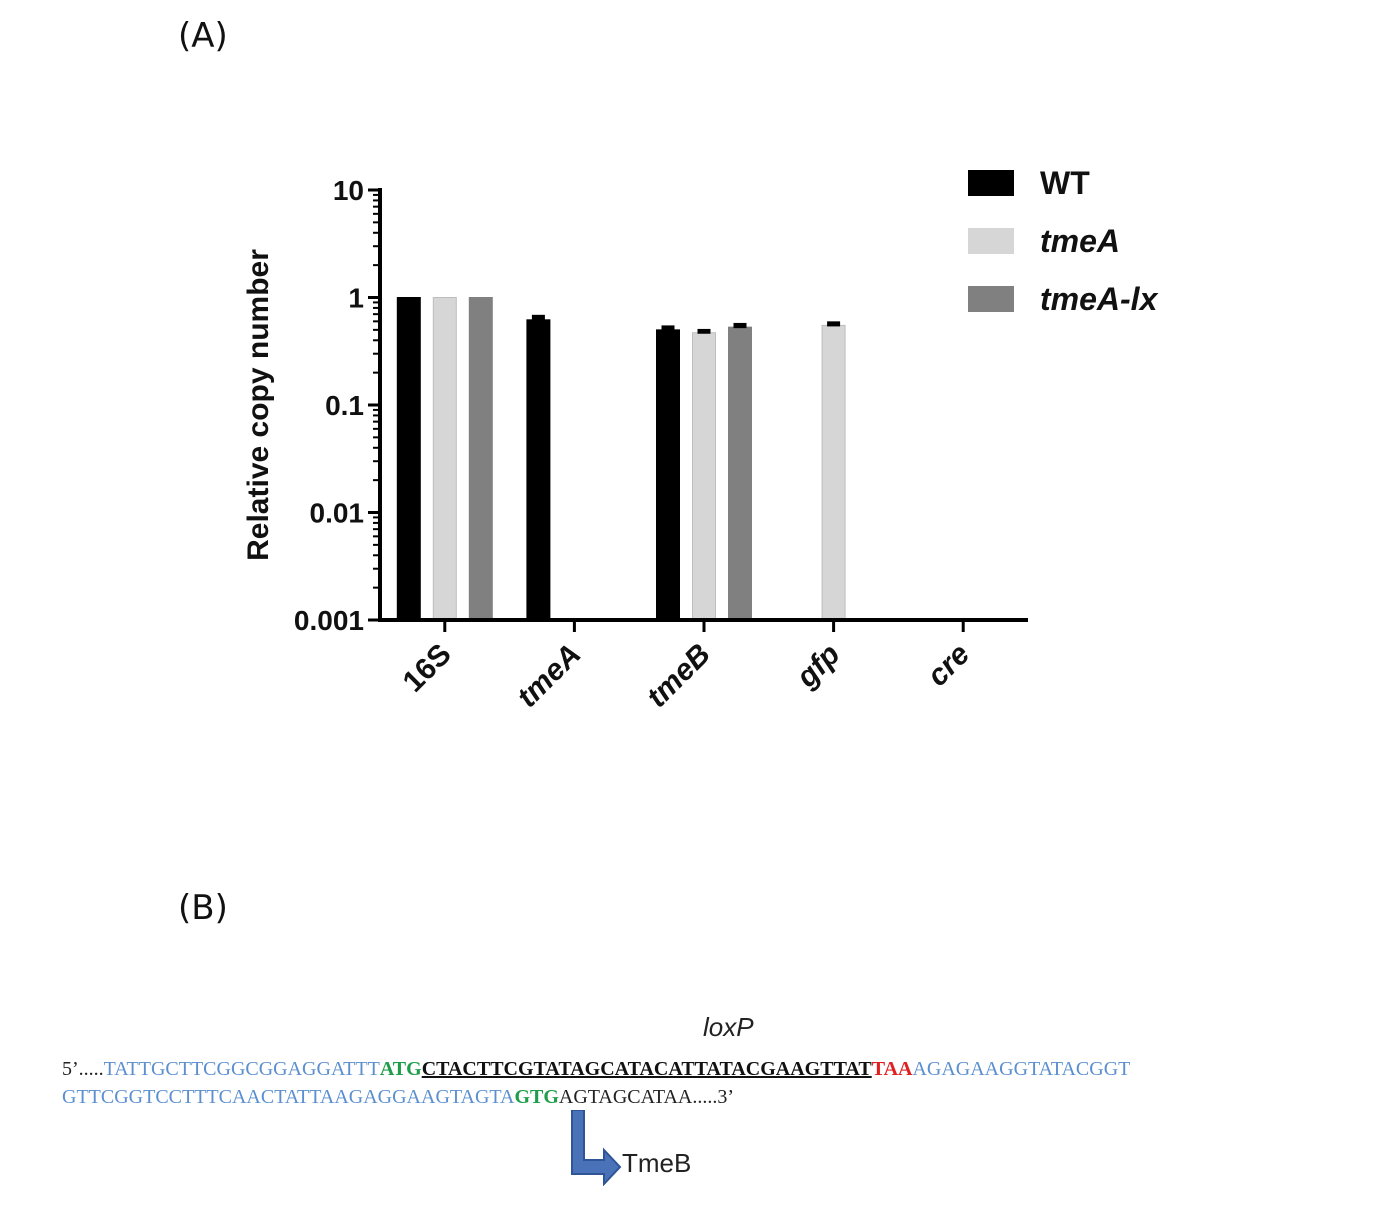 Image resolution: width=1400 pixels, height=1205 pixels. What do you see at coordinates (549, 676) in the screenshot?
I see `x-tick-label: tmeA` at bounding box center [549, 676].